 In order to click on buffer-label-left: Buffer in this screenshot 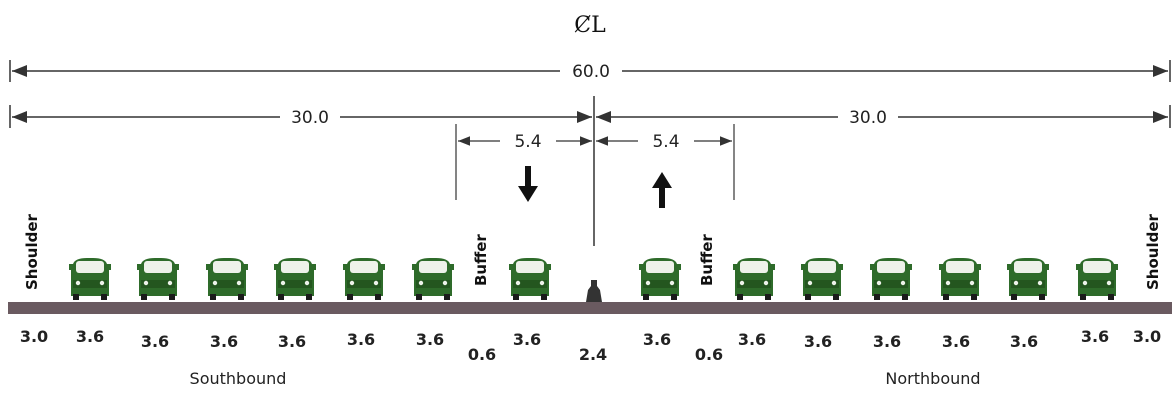, I will do `click(481, 260)`.